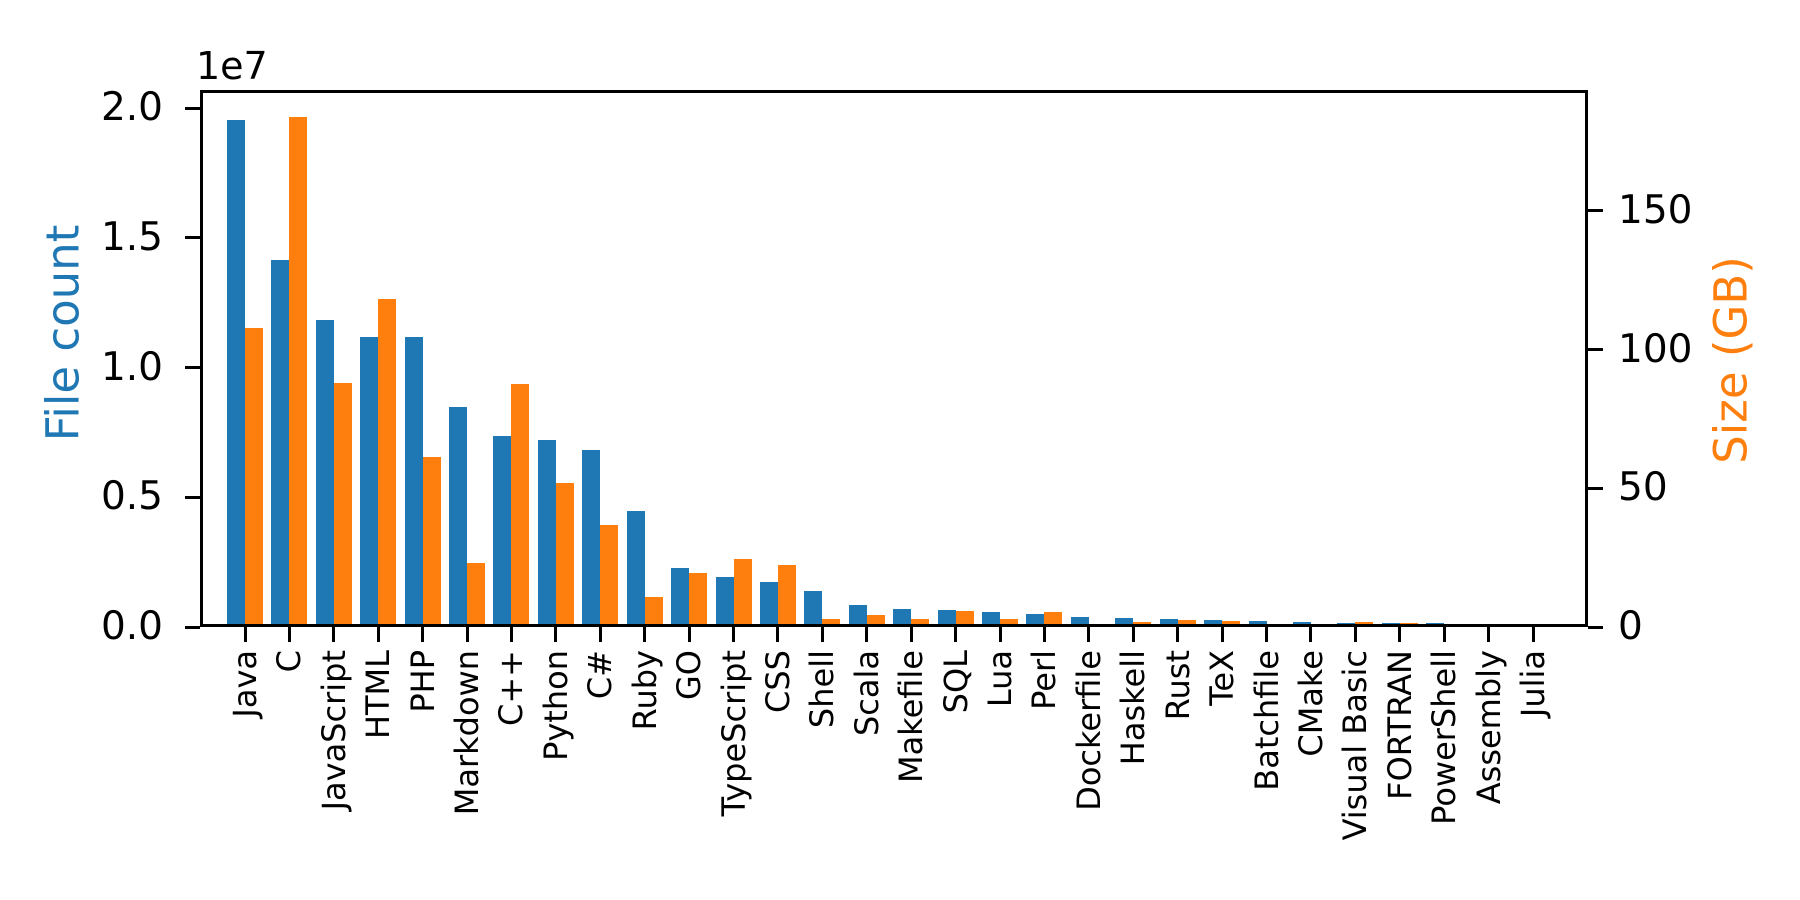 This screenshot has height=900, width=1800. What do you see at coordinates (289, 661) in the screenshot?
I see `x-tick-label: C` at bounding box center [289, 661].